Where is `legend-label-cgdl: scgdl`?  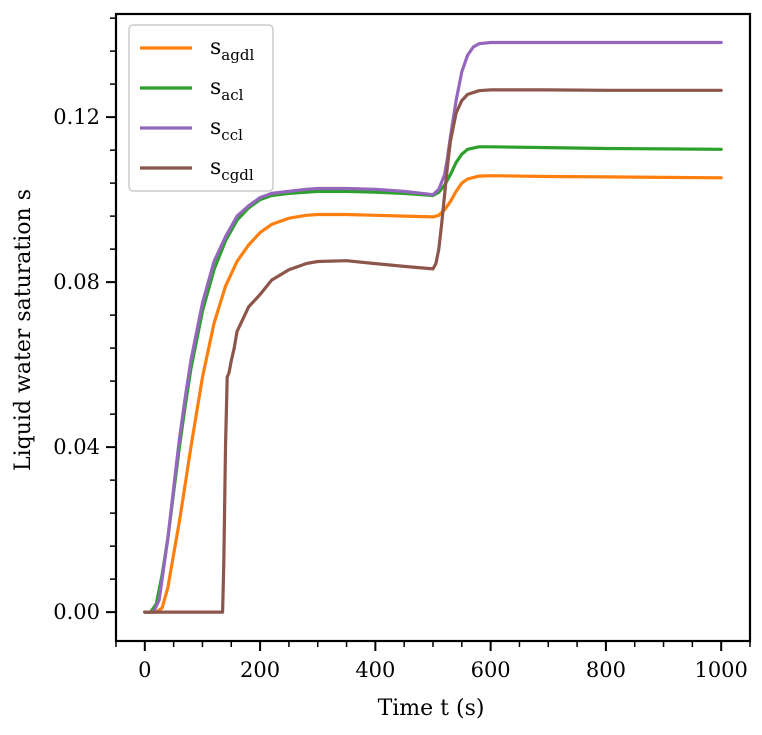
legend-label-cgdl: scgdl is located at coordinates (232, 169).